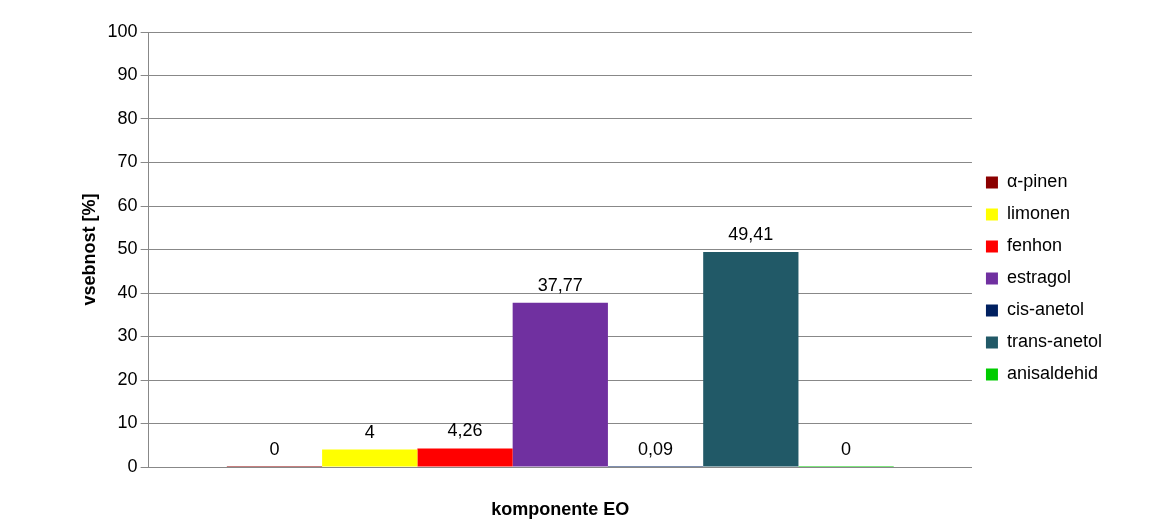 The width and height of the screenshot is (1162, 525). I want to click on legend-label: fenhon, so click(1034, 245).